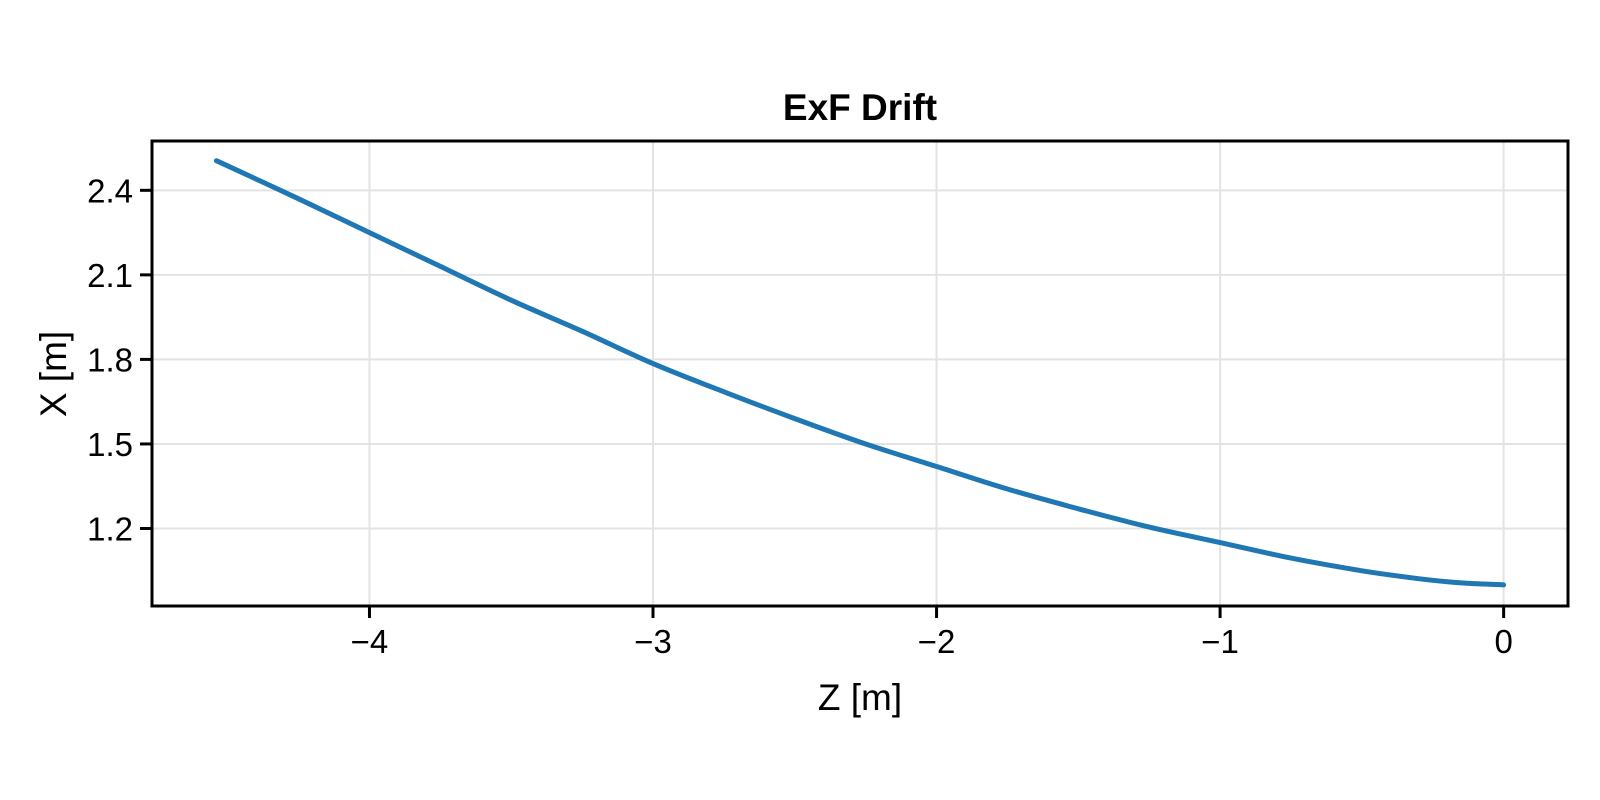 The image size is (1600, 800). I want to click on x-axis-label: Z [m], so click(860, 697).